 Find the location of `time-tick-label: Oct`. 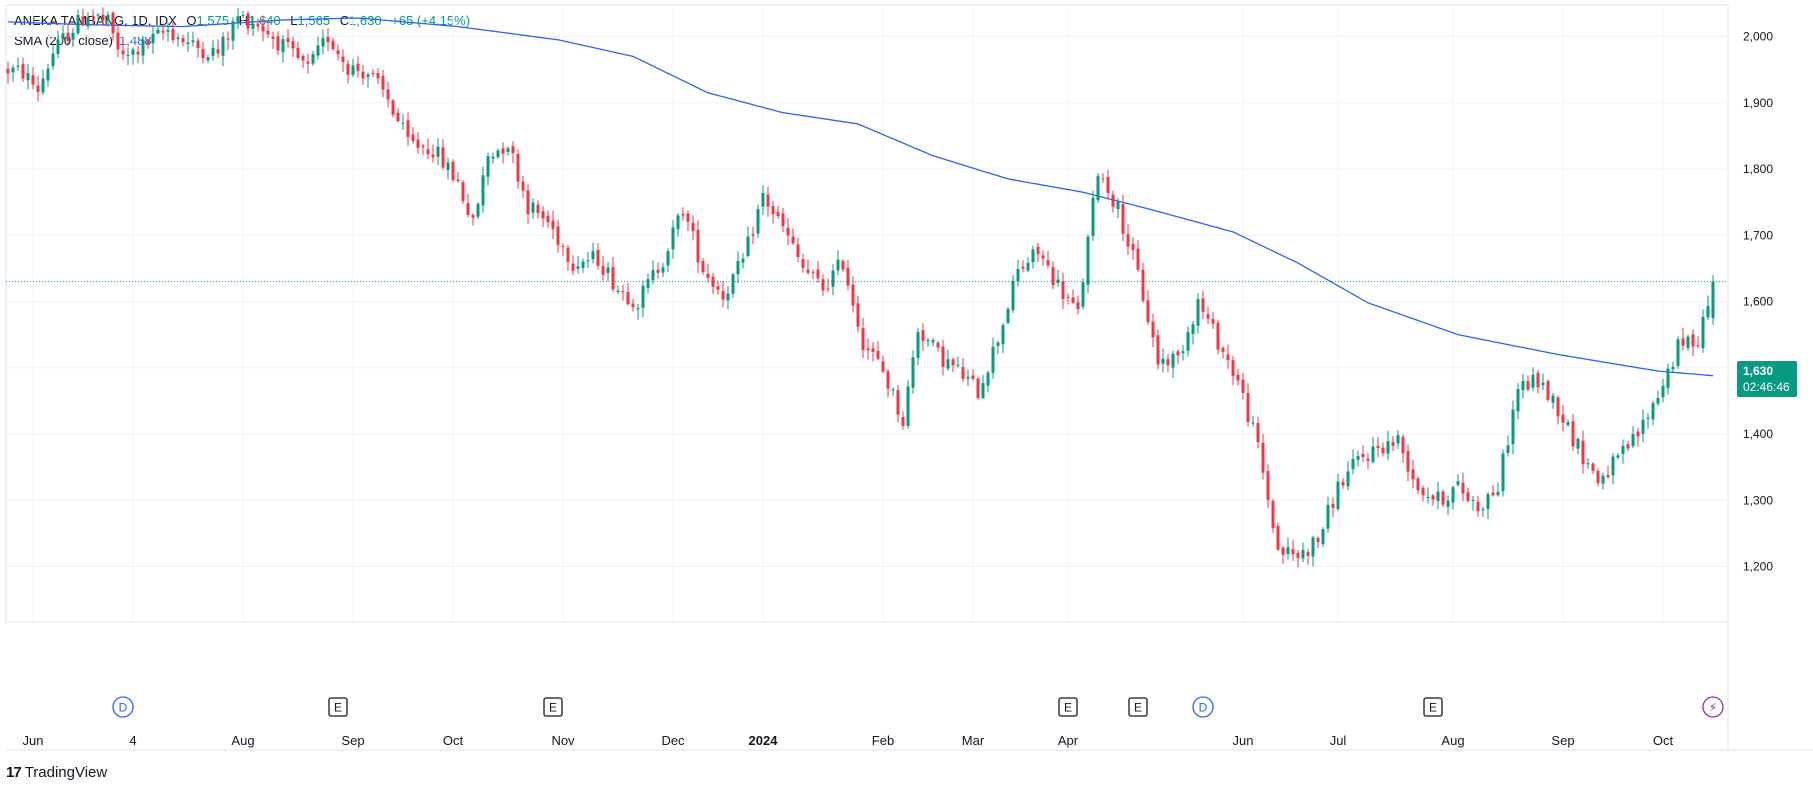

time-tick-label: Oct is located at coordinates (453, 740).